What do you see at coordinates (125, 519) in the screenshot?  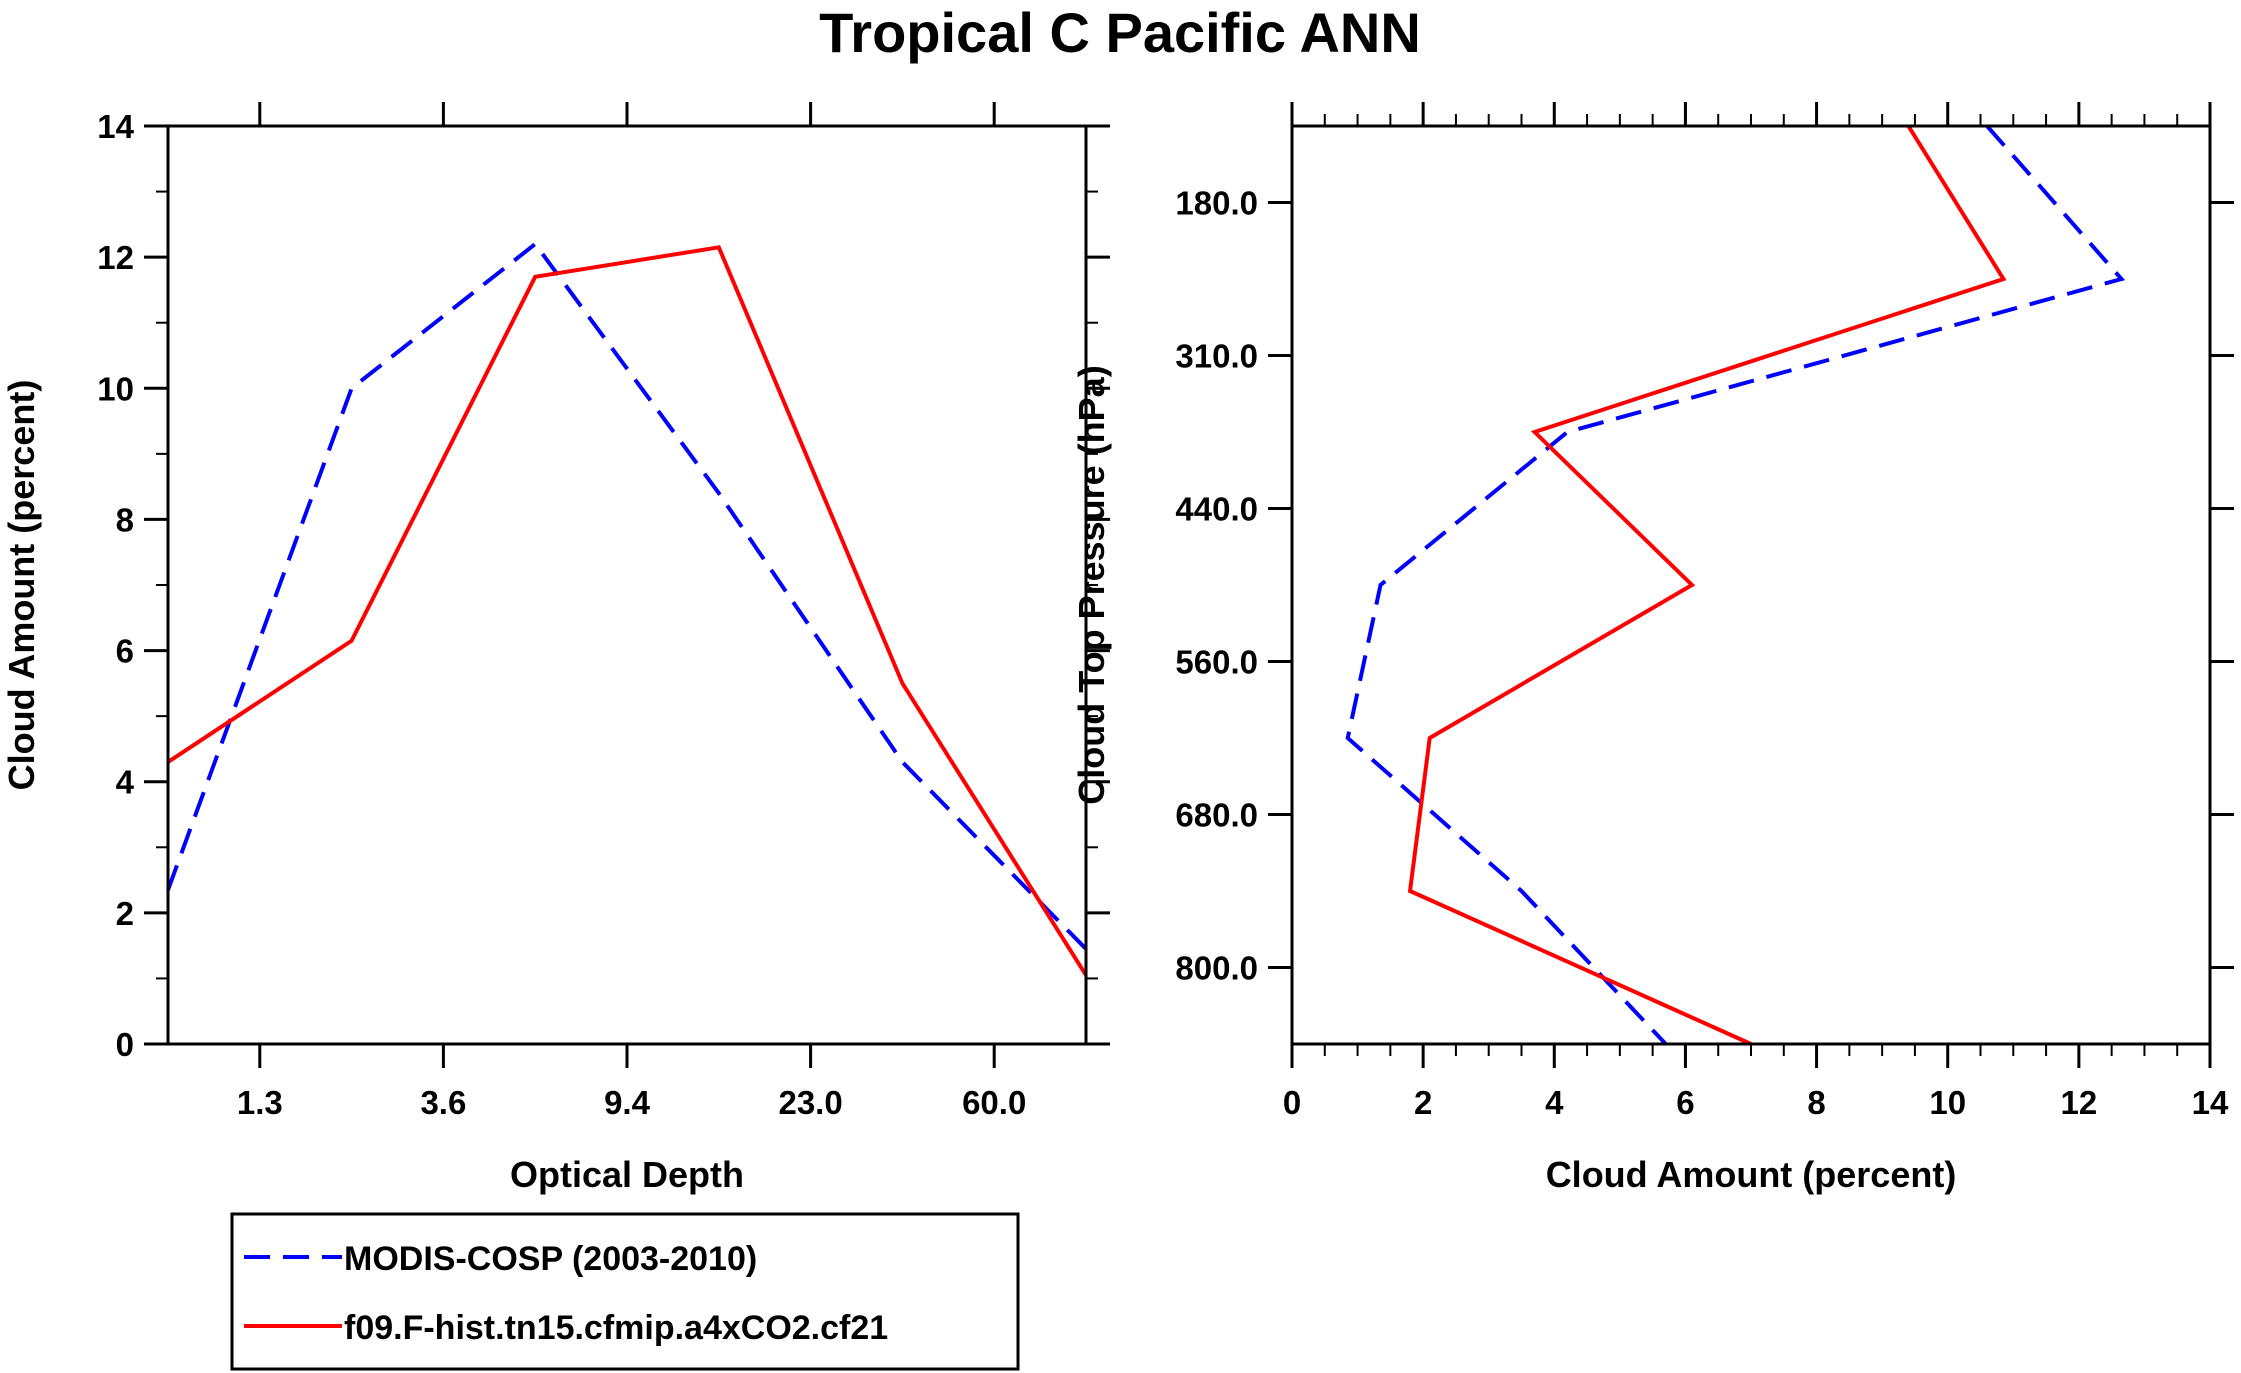 I see `left-ytick-label: 8` at bounding box center [125, 519].